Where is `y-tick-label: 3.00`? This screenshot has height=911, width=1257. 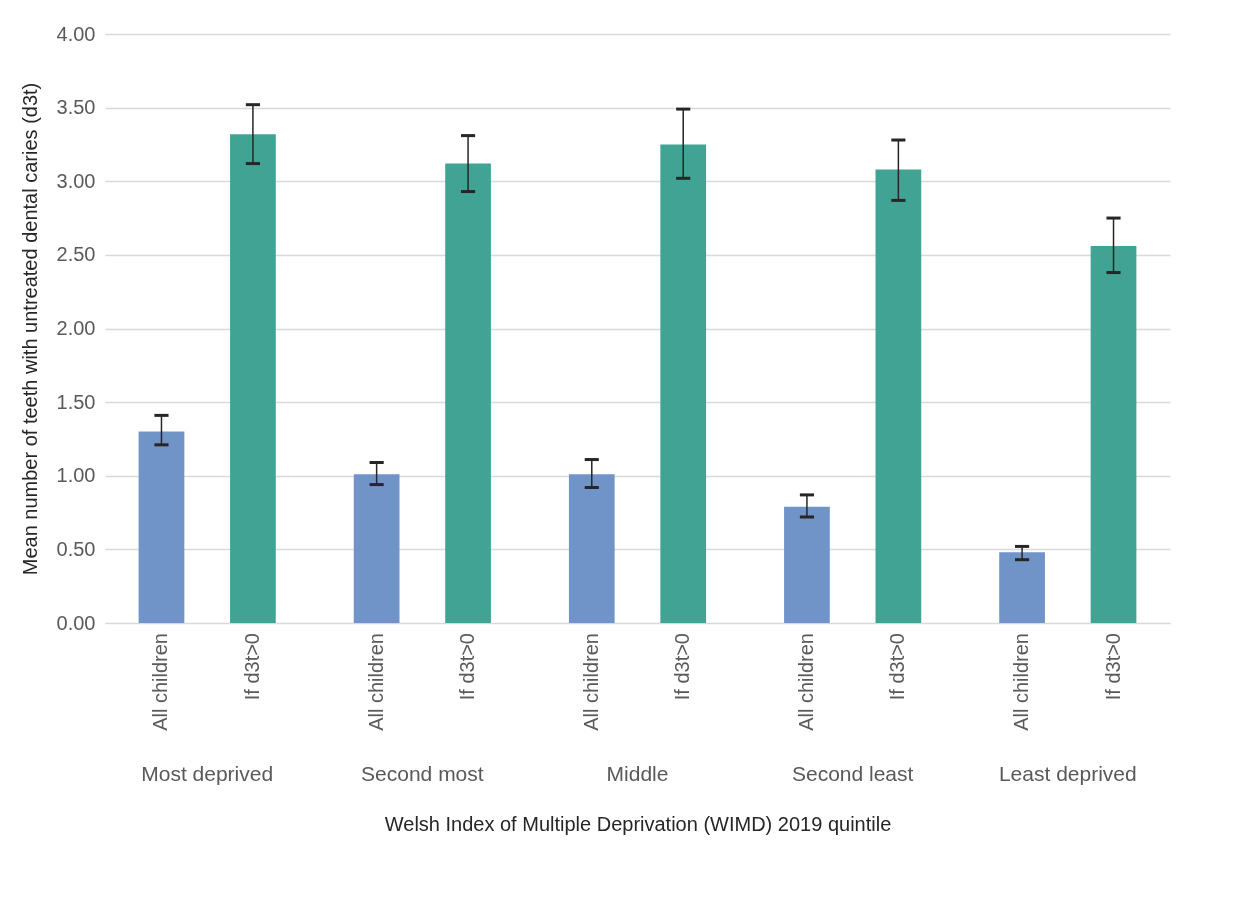 y-tick-label: 3.00 is located at coordinates (76, 180).